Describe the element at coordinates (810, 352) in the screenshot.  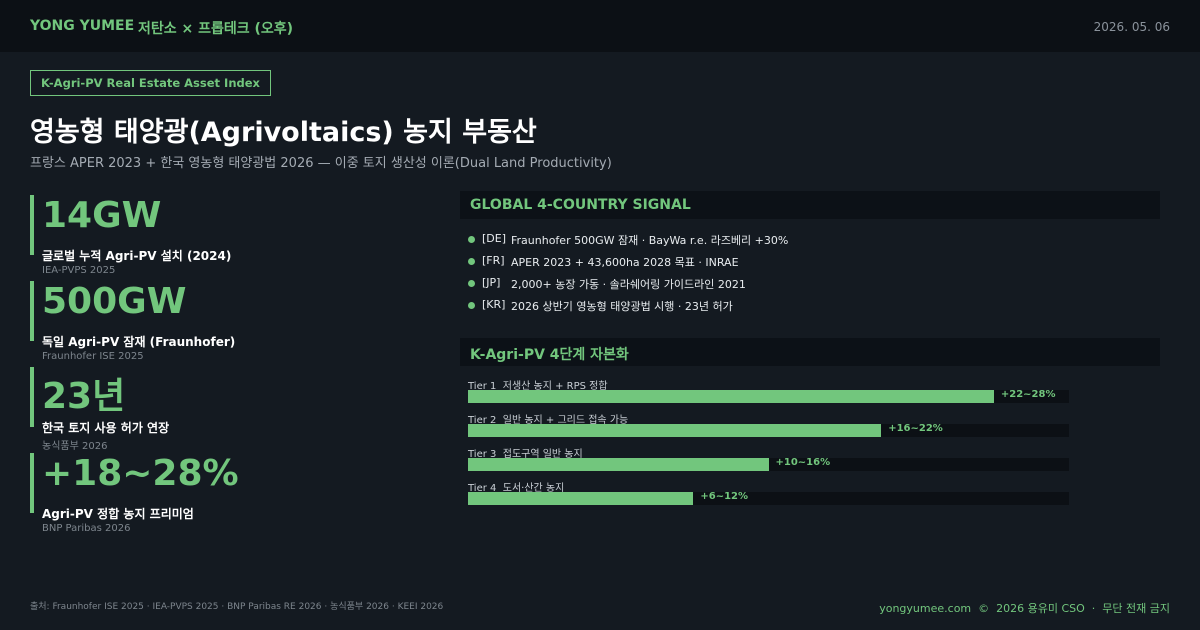
I see `section-header: K-Agri-PV 4단계 자본화` at that location.